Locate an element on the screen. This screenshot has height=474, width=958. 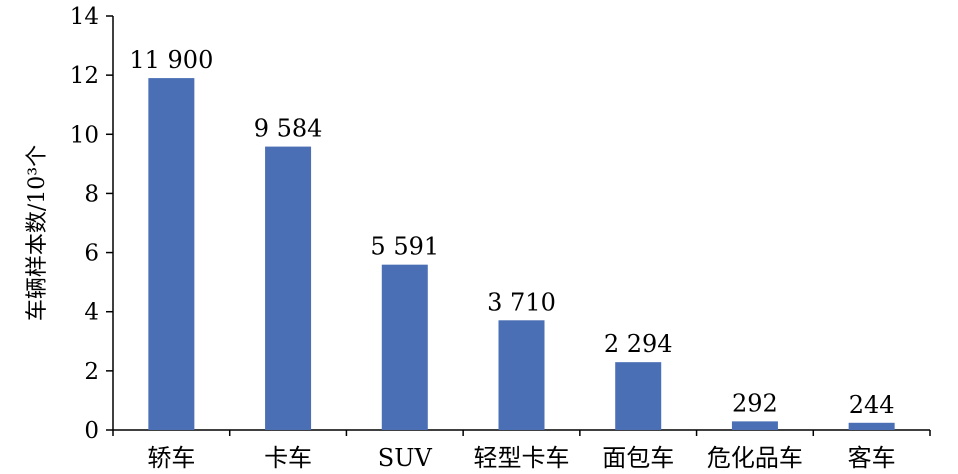
data-label: 9 584 is located at coordinates (288, 129).